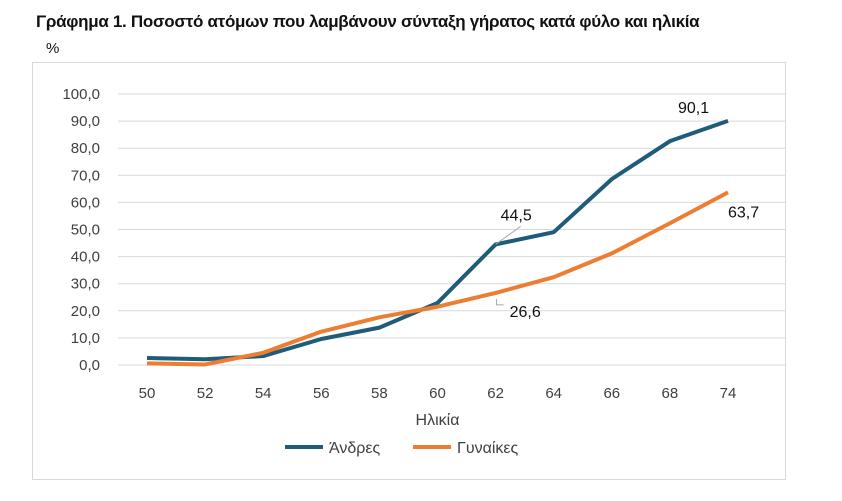 Image resolution: width=842 pixels, height=501 pixels. Describe the element at coordinates (85, 230) in the screenshot. I see `y-tick-label: 50,0` at that location.